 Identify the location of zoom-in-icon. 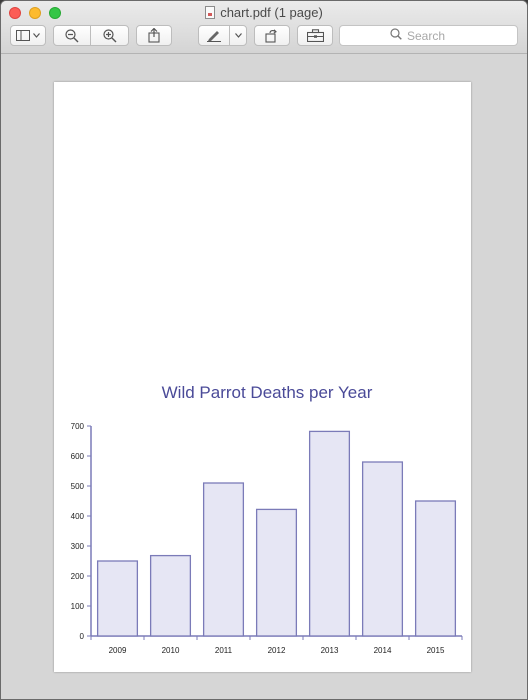
(109, 35).